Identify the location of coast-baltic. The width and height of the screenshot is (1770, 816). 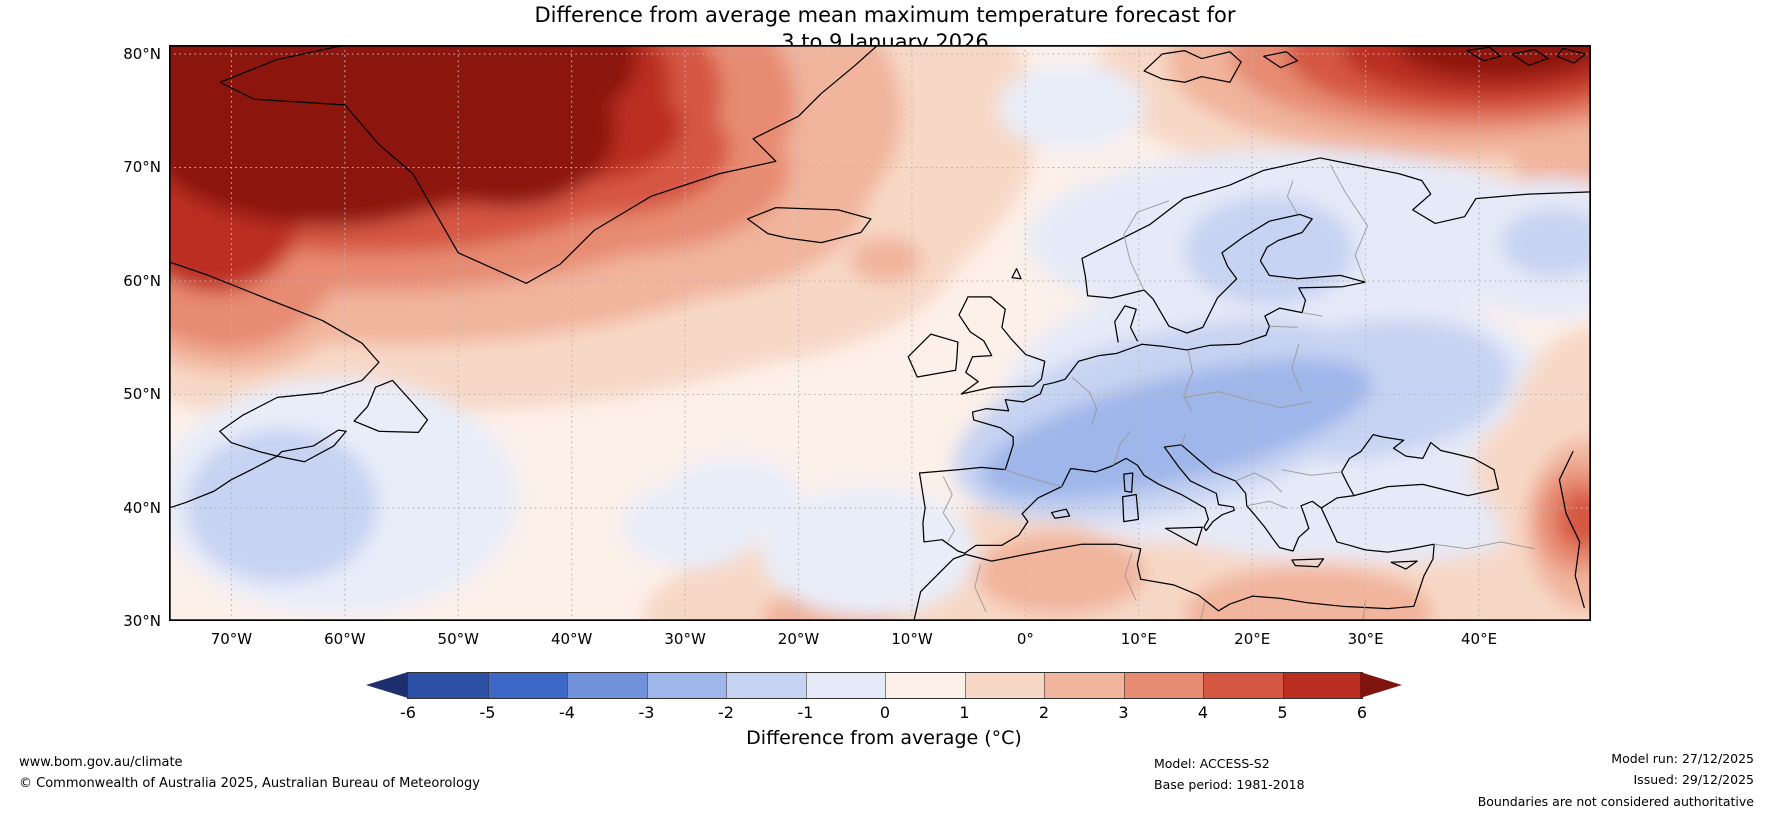
(1226, 282).